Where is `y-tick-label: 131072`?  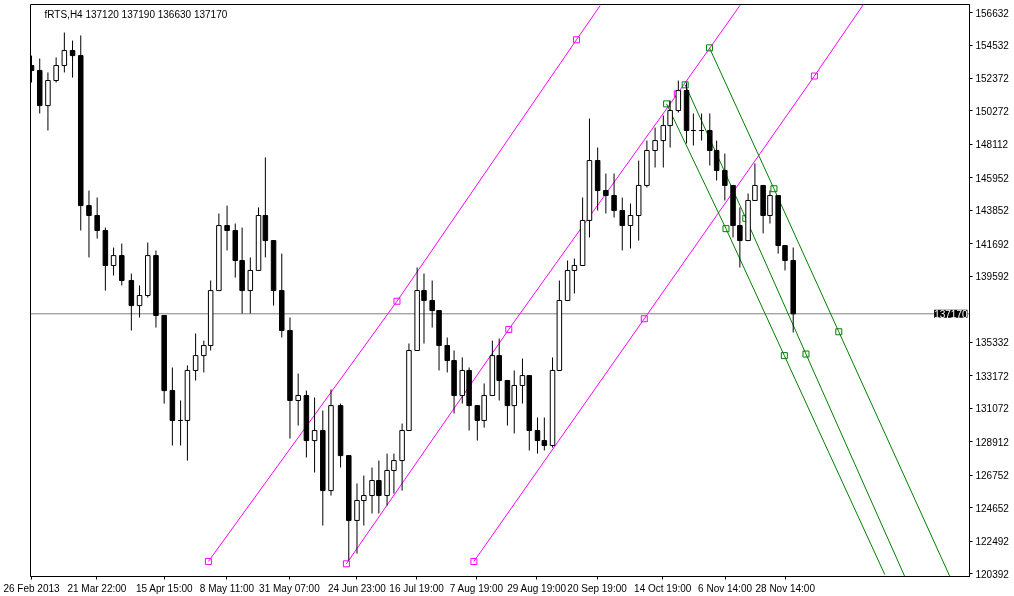
y-tick-label: 131072 is located at coordinates (992, 409).